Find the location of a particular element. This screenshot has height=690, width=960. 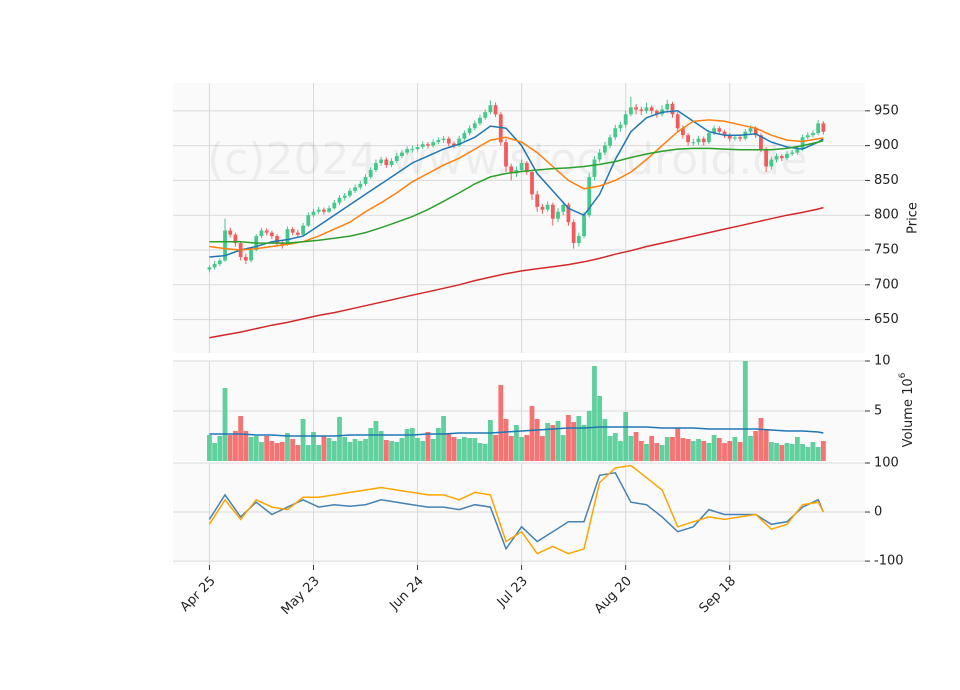

y-tick-label: 850 is located at coordinates (886, 180).